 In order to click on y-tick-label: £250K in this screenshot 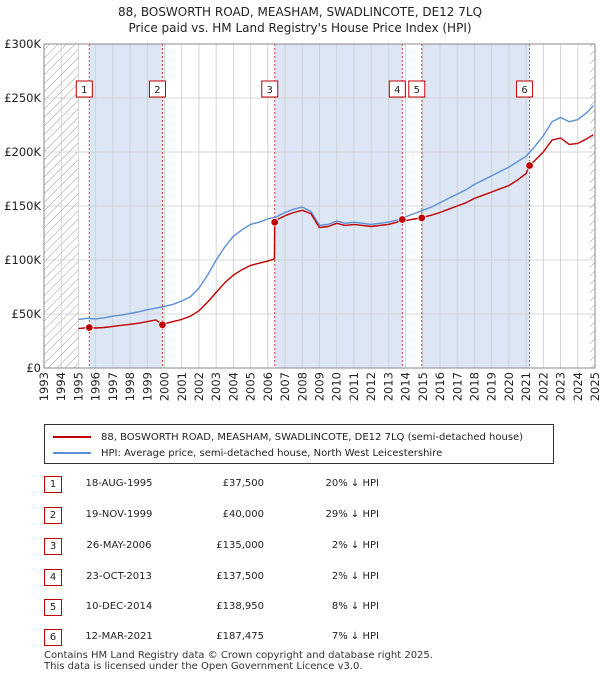, I will do `click(22, 98)`.